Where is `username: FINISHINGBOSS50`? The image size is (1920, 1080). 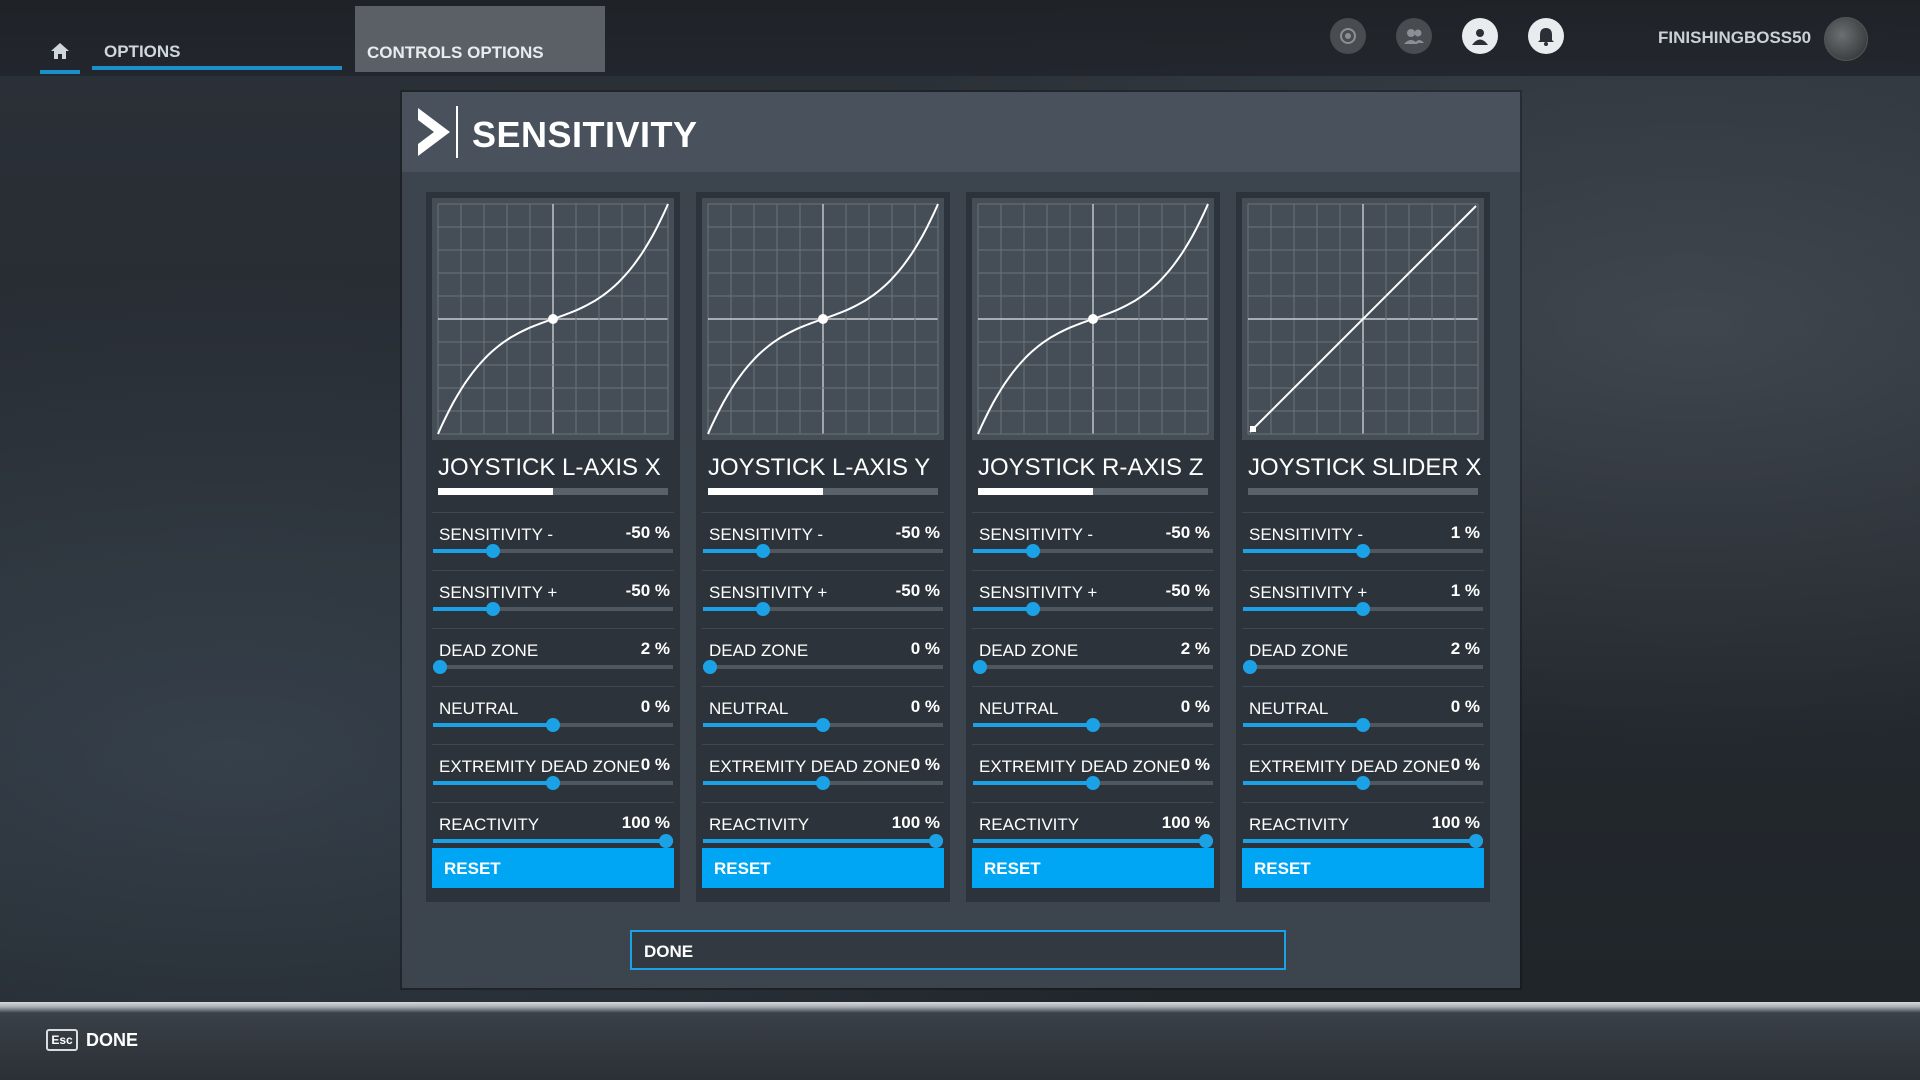 username: FINISHINGBOSS50 is located at coordinates (1735, 37).